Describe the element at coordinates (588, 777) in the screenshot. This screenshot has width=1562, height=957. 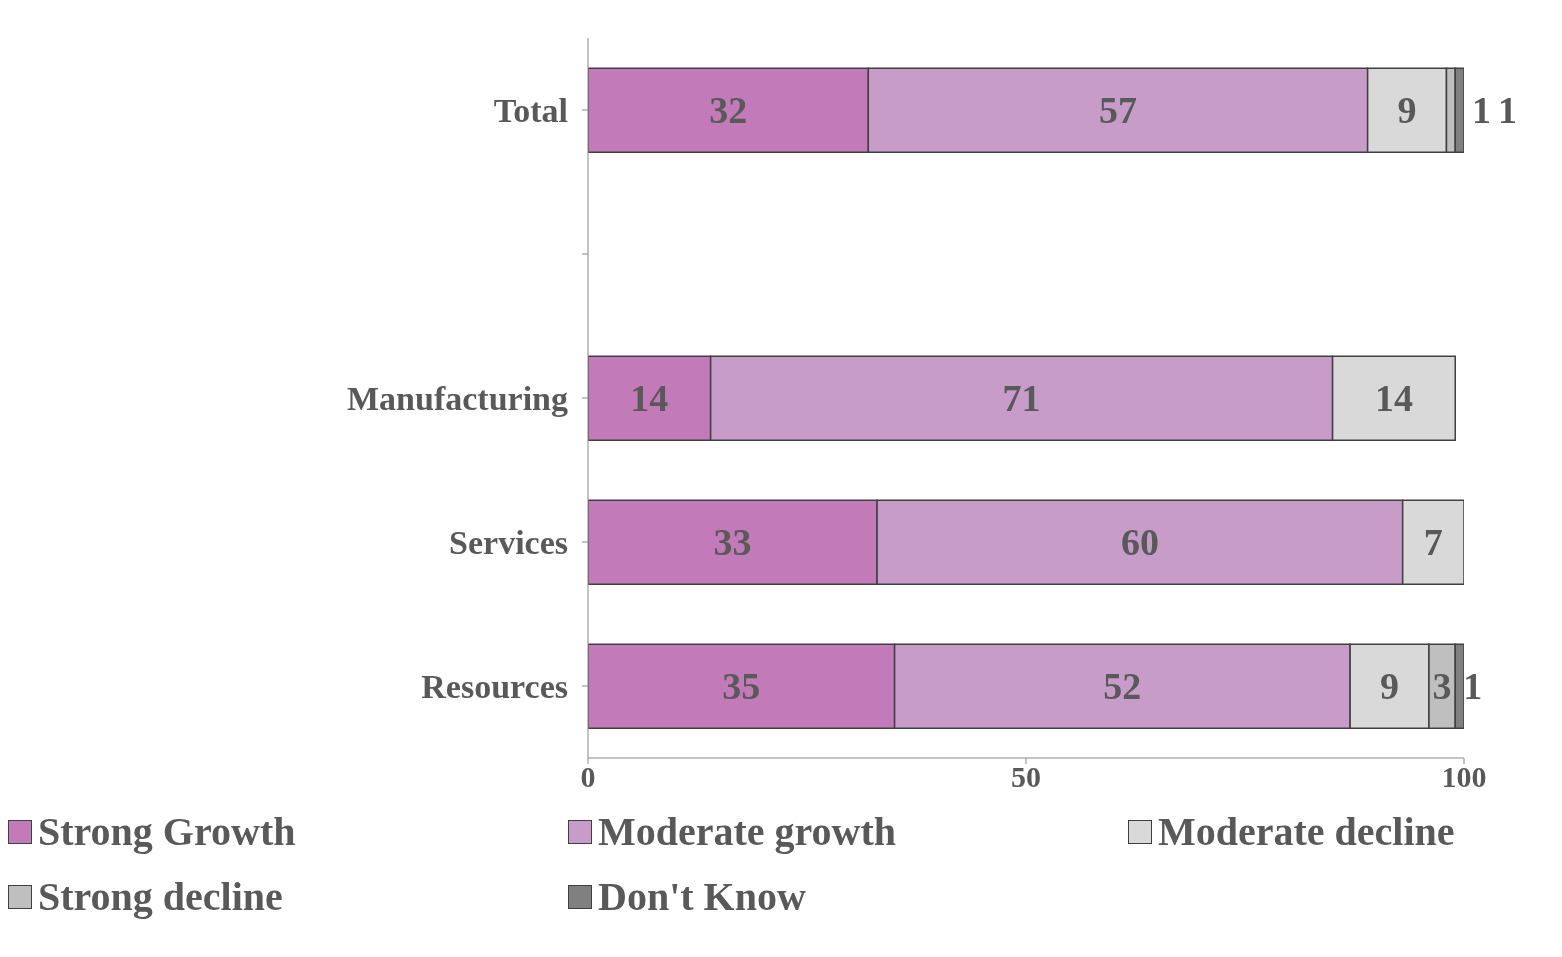
I see `x-tick-label: 0` at that location.